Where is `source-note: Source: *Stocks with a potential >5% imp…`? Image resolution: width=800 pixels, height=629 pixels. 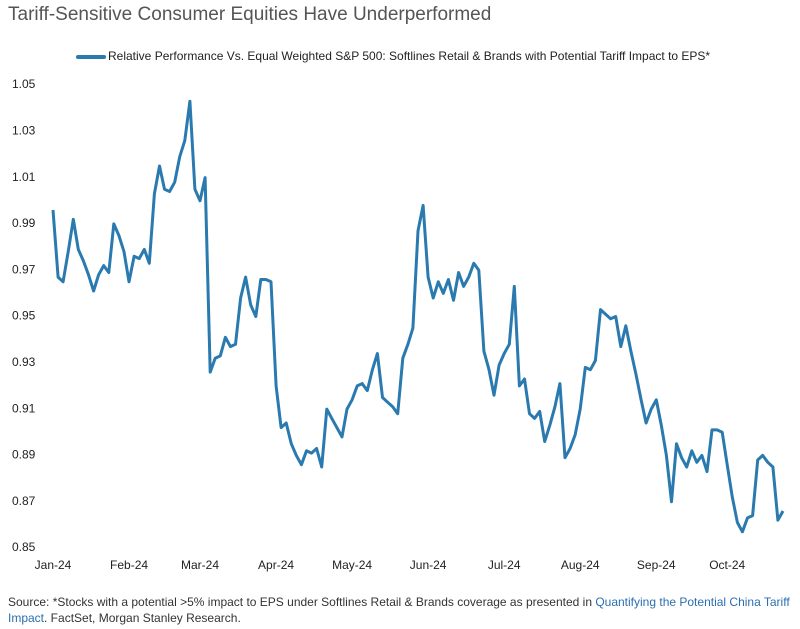 source-note: Source: *Stocks with a potential >5% imp… is located at coordinates (400, 610).